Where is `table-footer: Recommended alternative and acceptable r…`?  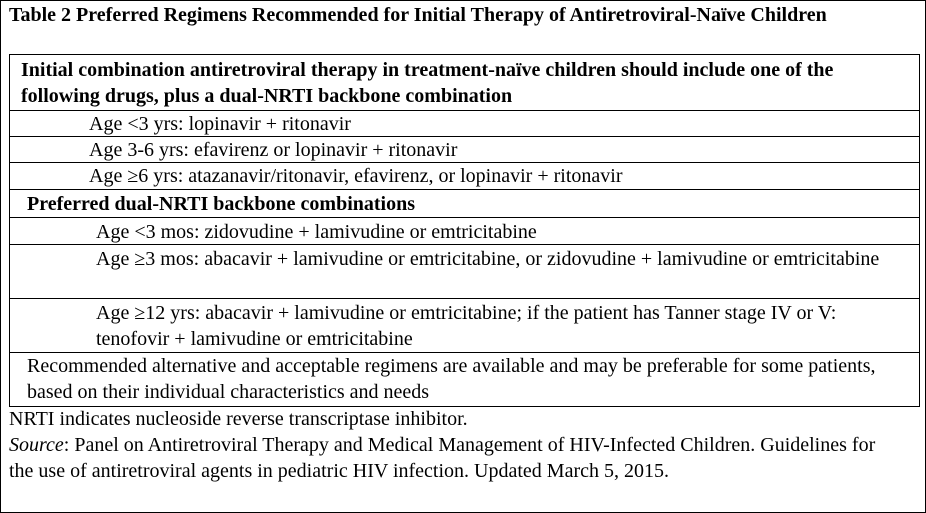 table-footer: Recommended alternative and acceptable r… is located at coordinates (451, 379).